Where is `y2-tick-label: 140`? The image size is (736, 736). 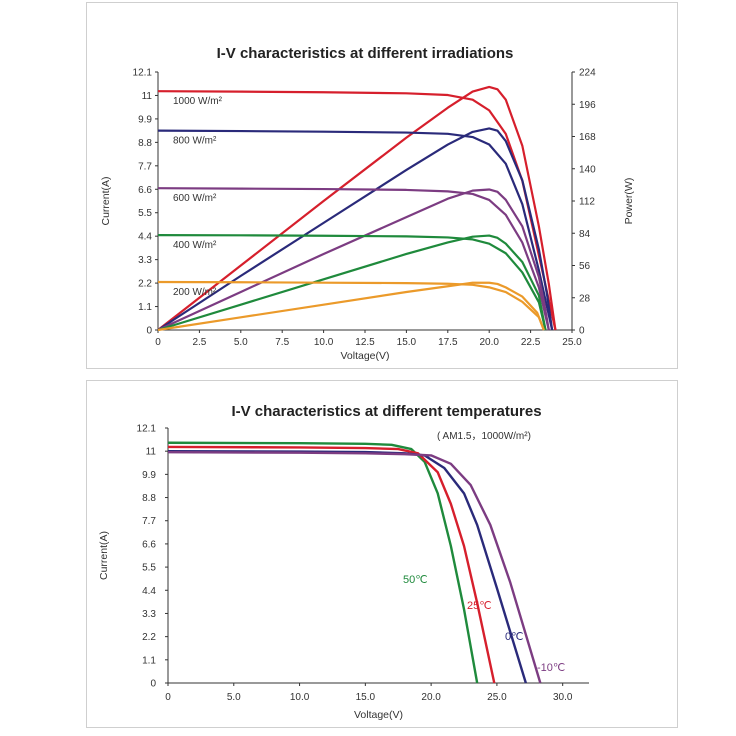
y2-tick-label: 140 is located at coordinates (587, 169).